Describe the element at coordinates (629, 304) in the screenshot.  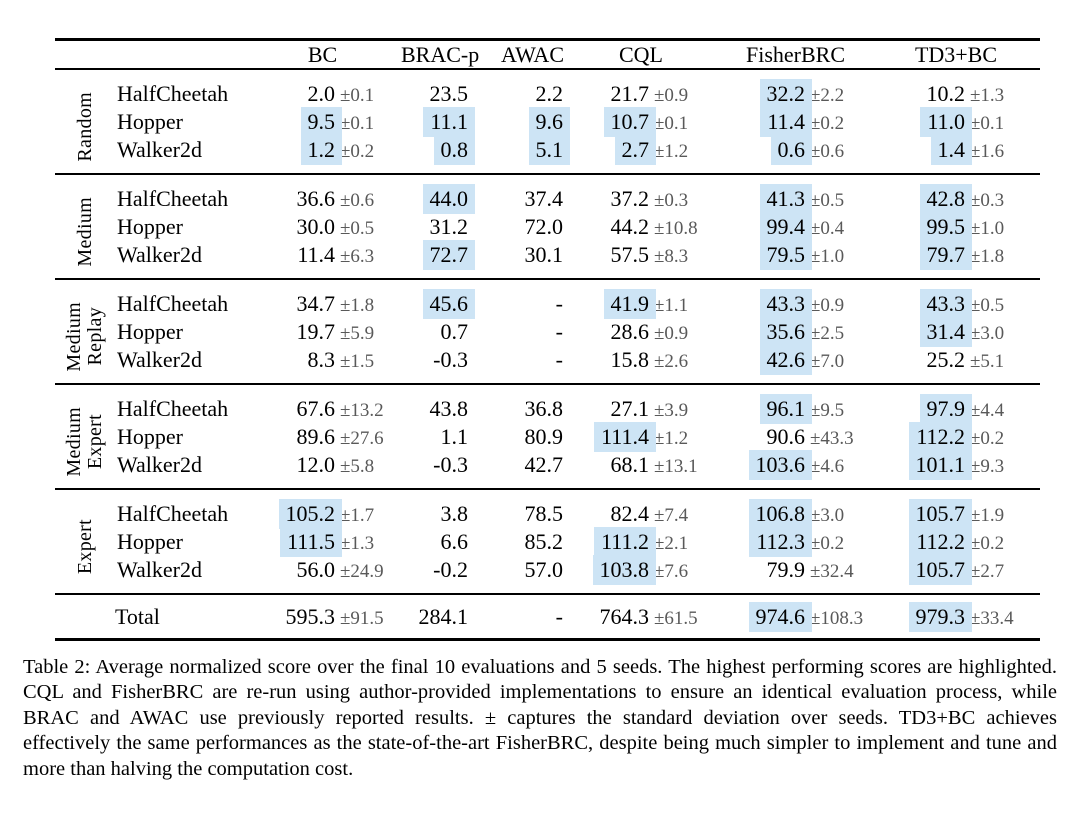
I see `score-value: 41.9` at that location.